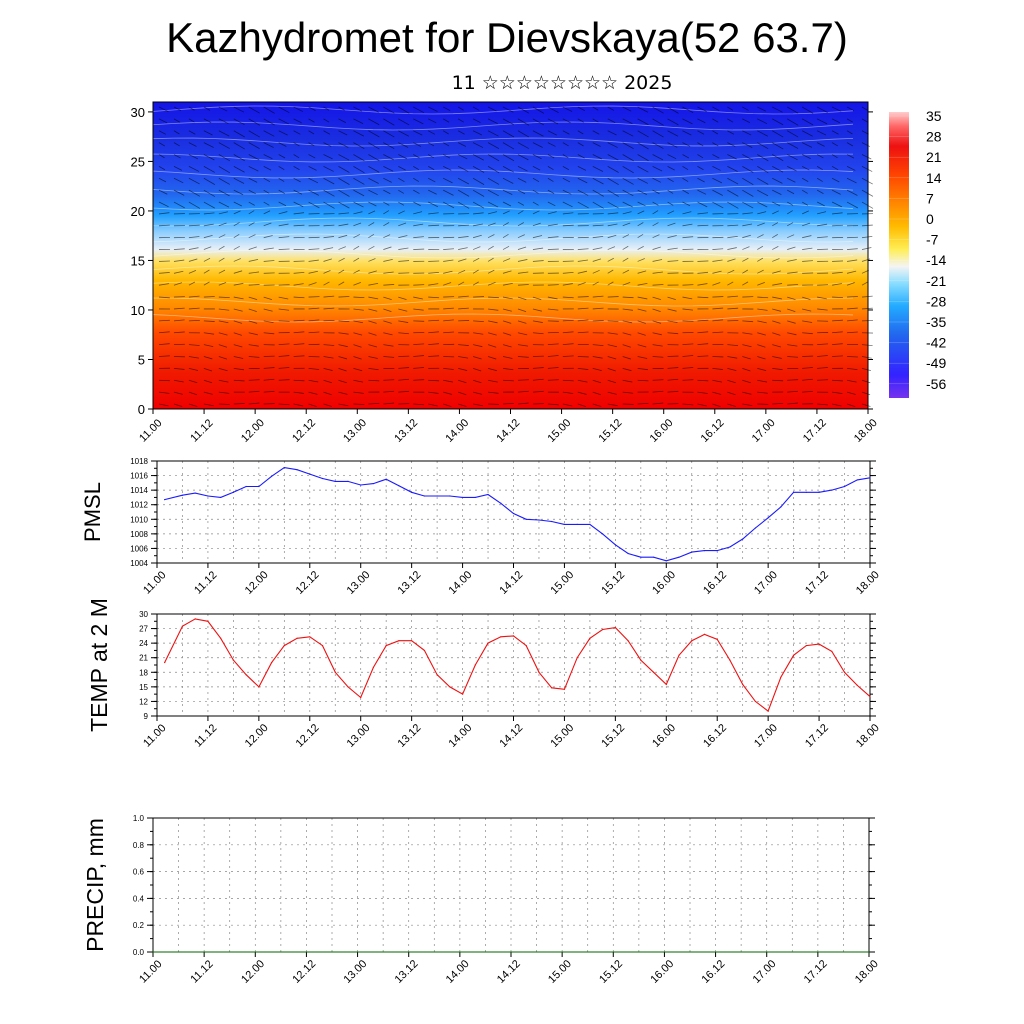 The width and height of the screenshot is (1024, 1024). I want to click on x-tick-label: 18.00, so click(867, 972).